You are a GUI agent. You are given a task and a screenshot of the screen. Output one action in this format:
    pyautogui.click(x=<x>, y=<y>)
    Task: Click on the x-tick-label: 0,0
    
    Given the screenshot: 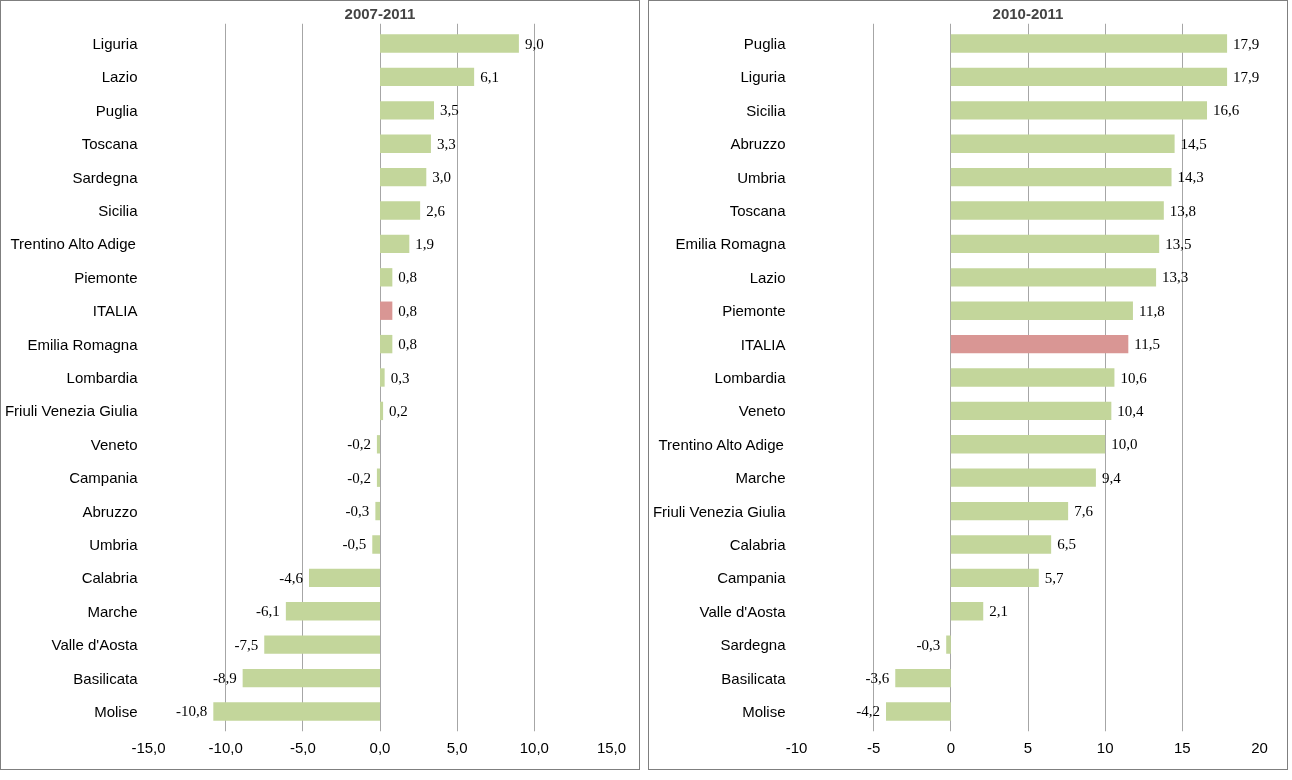 What is the action you would take?
    pyautogui.click(x=380, y=747)
    